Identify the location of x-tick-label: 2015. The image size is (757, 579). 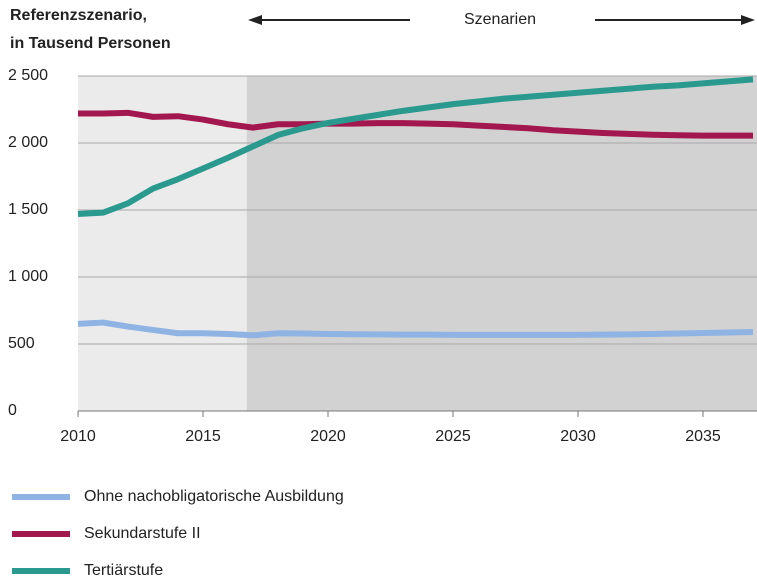
(203, 436).